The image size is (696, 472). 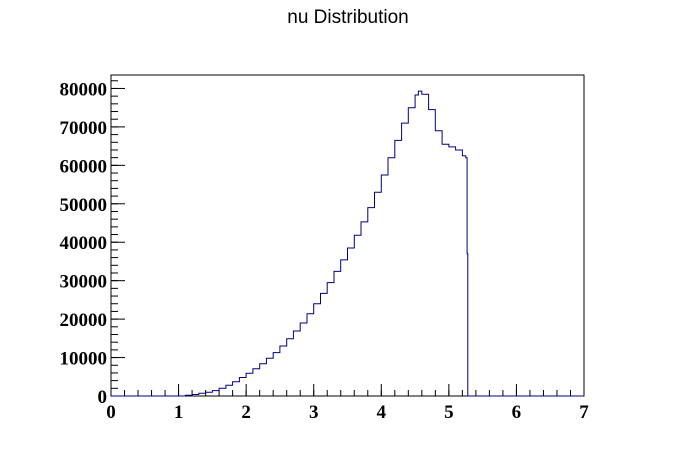 I want to click on x-tick-label: 5, so click(x=449, y=412).